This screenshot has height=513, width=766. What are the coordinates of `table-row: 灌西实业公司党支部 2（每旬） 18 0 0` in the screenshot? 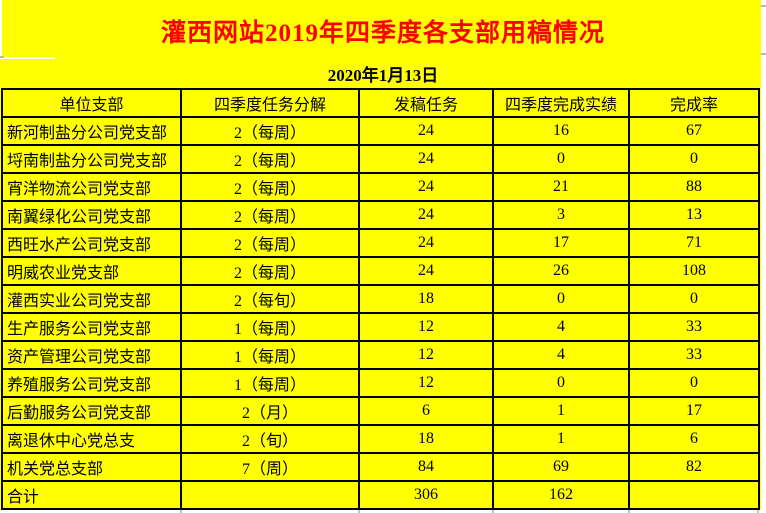 It's located at (380, 299).